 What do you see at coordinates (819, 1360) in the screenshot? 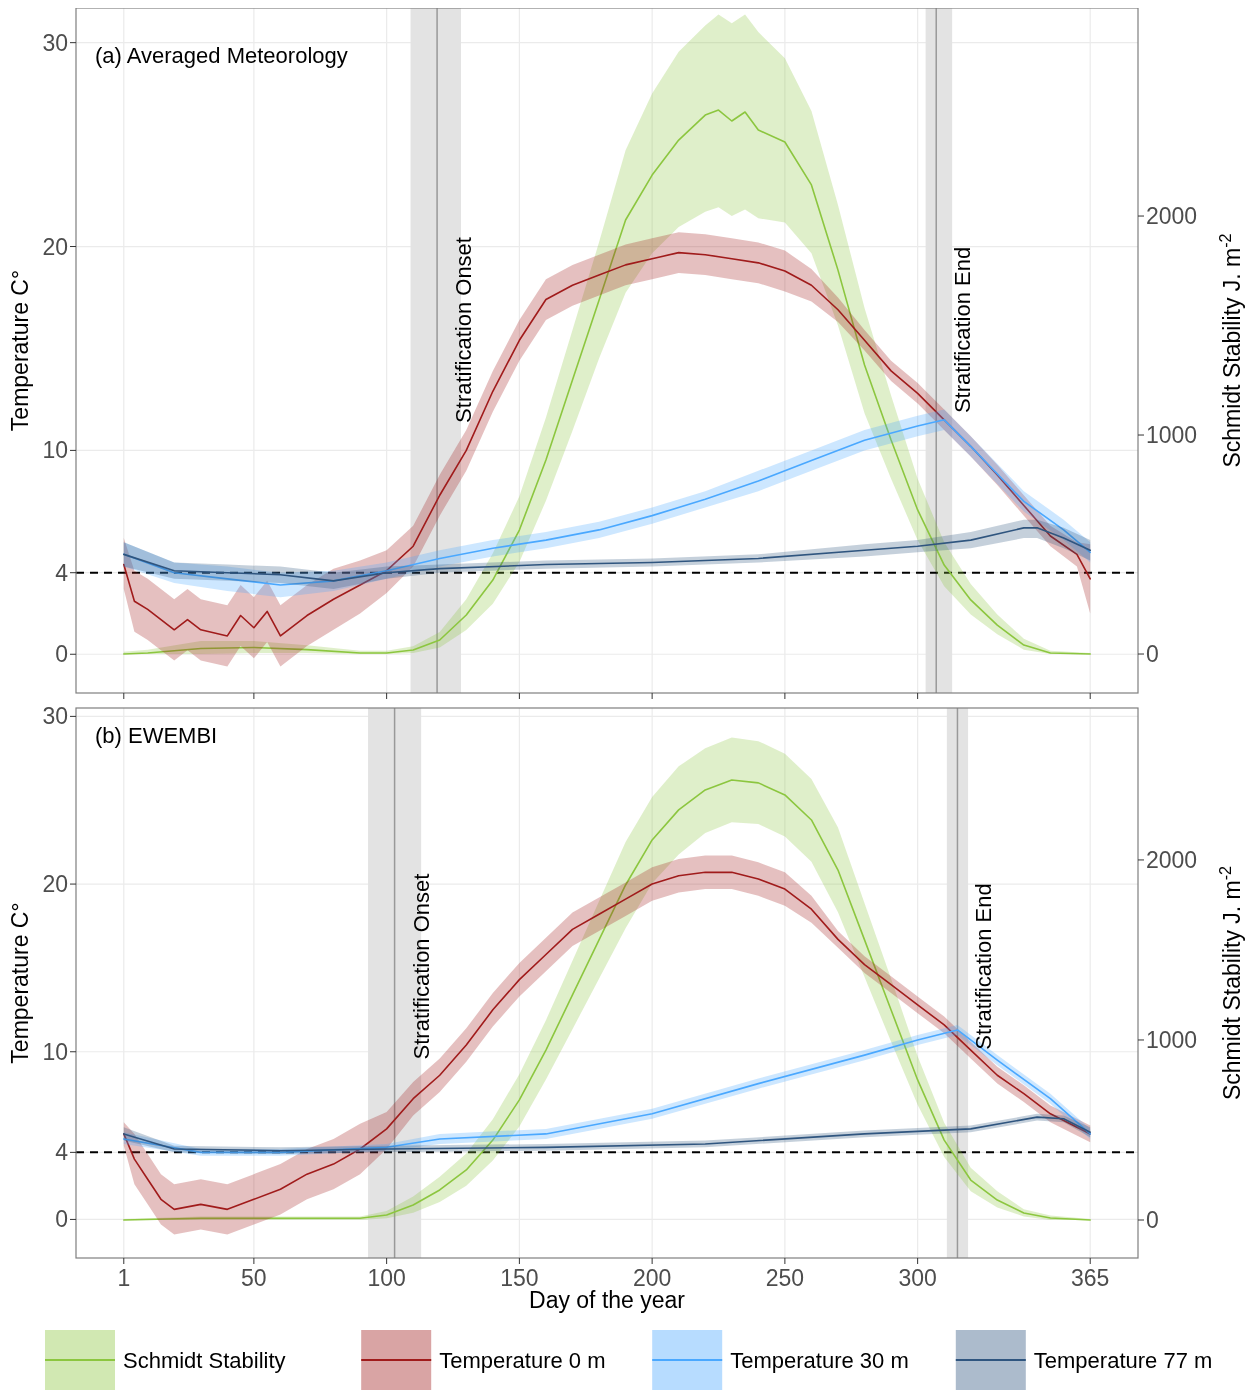
I see `legend-label: Temperature 30 m` at bounding box center [819, 1360].